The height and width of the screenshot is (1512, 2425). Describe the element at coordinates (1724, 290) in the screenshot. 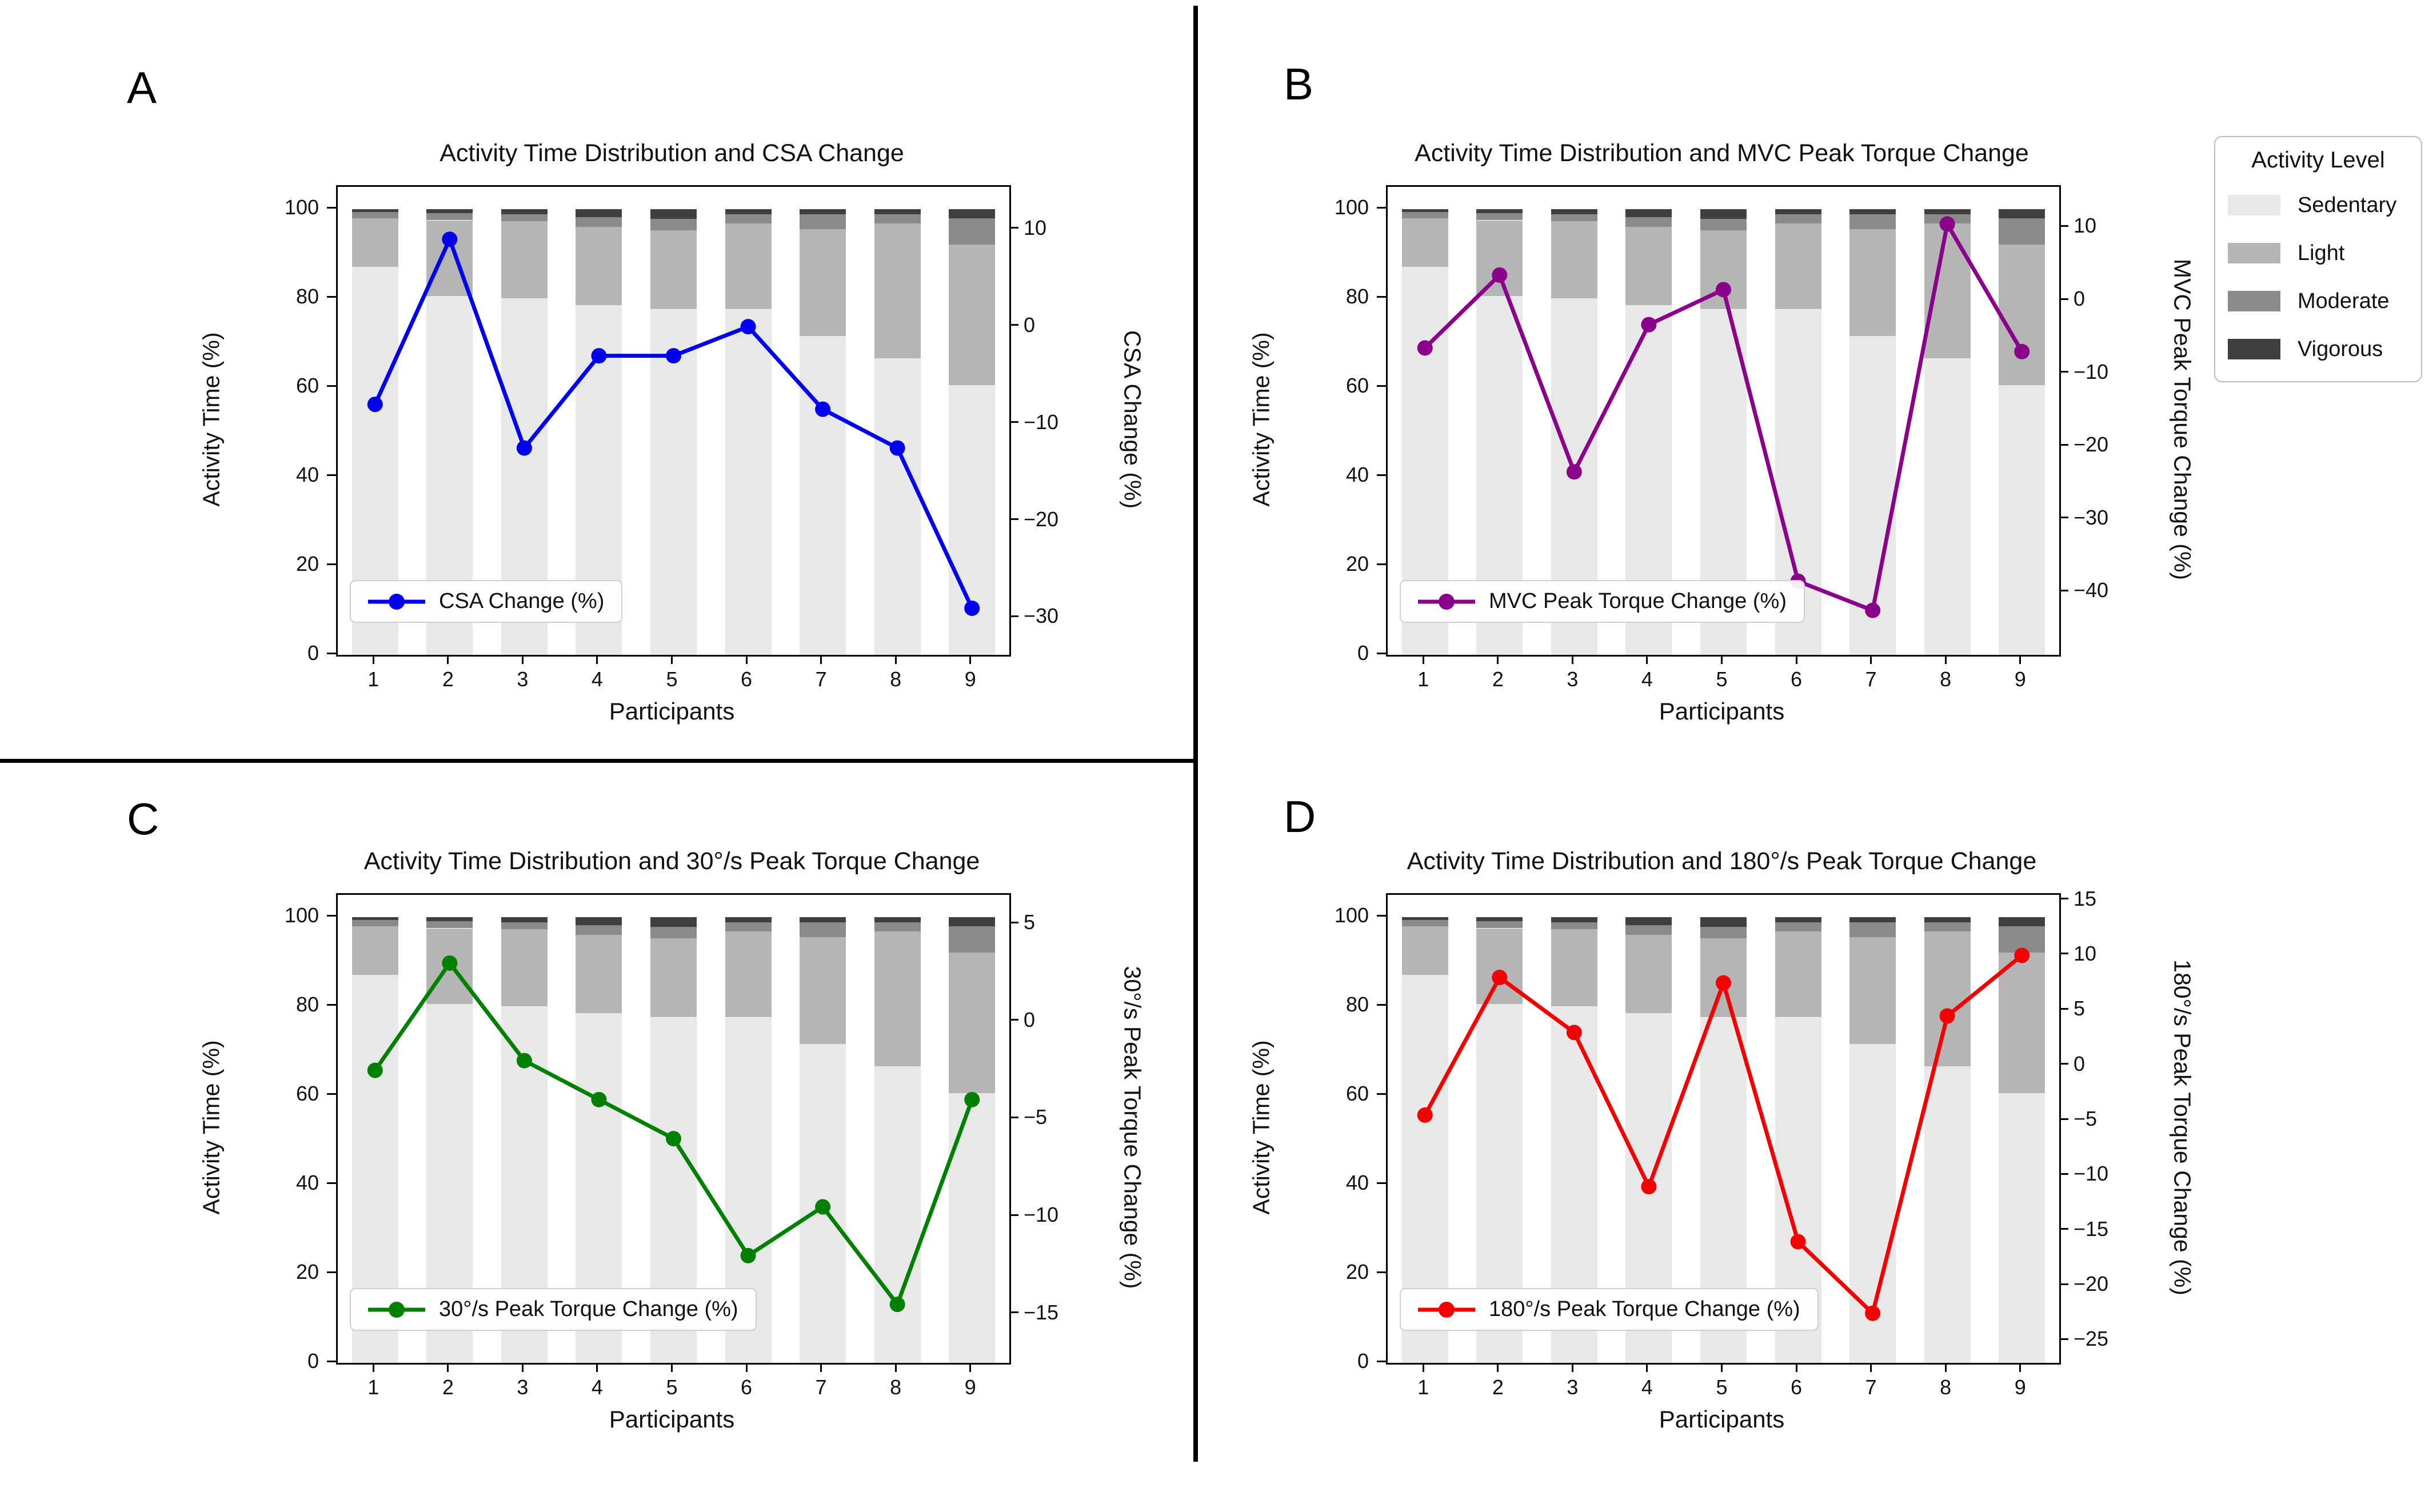

I see `data-point-p5` at that location.